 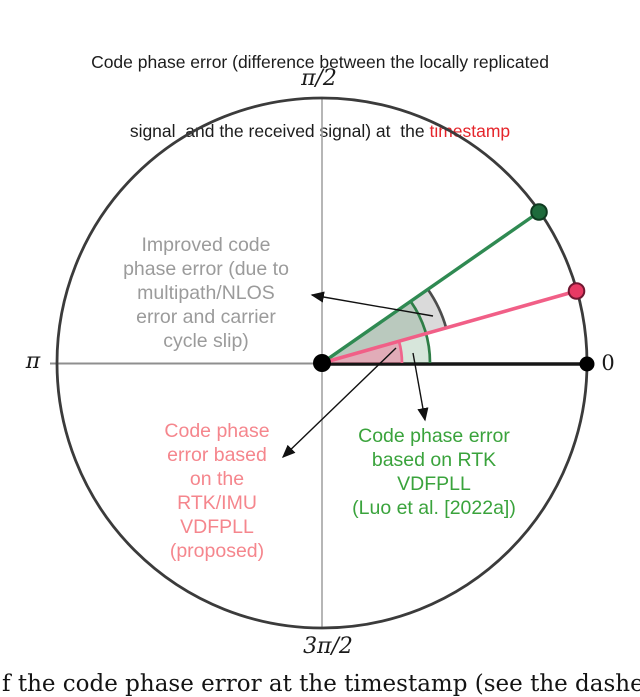 What do you see at coordinates (420, 387) in the screenshot?
I see `arrow-to-rtk-label` at bounding box center [420, 387].